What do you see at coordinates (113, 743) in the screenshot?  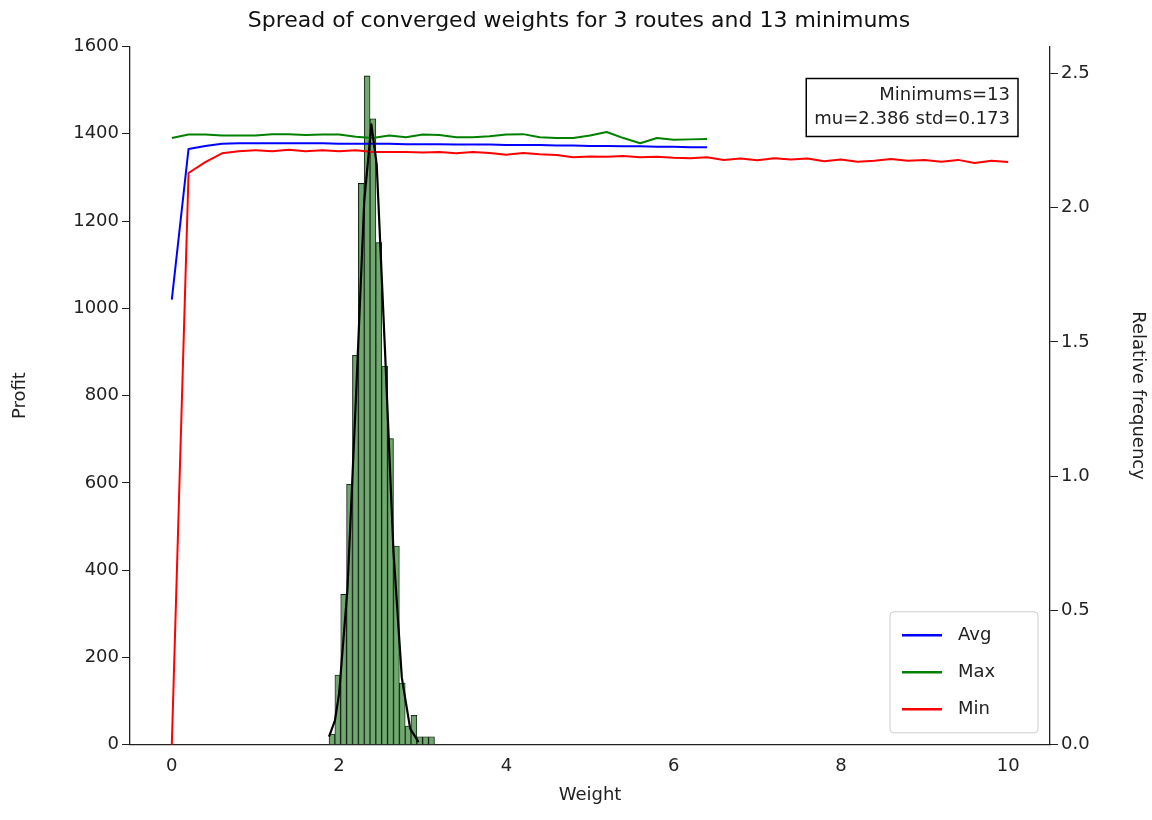 I see `y-tick-label: 0` at bounding box center [113, 743].